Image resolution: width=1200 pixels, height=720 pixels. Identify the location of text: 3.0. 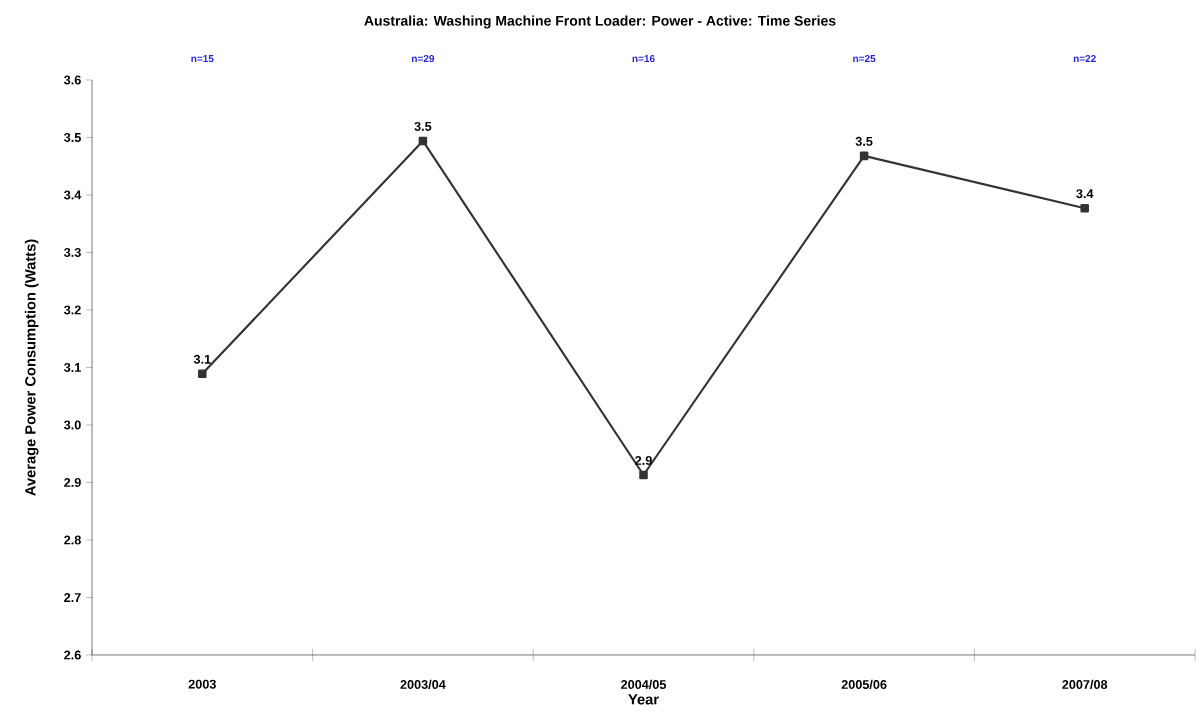
(72, 425).